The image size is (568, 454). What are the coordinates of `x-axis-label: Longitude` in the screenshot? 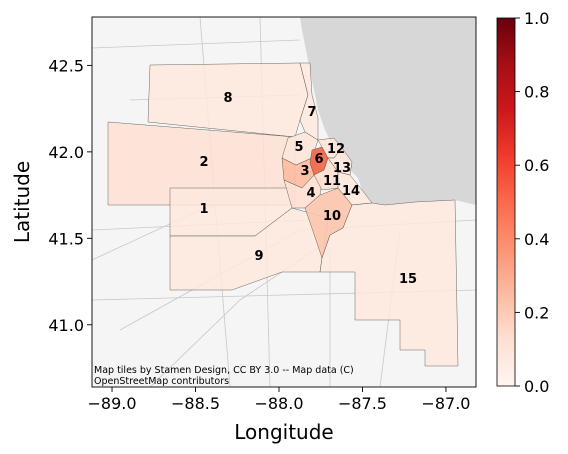 It's located at (283, 432).